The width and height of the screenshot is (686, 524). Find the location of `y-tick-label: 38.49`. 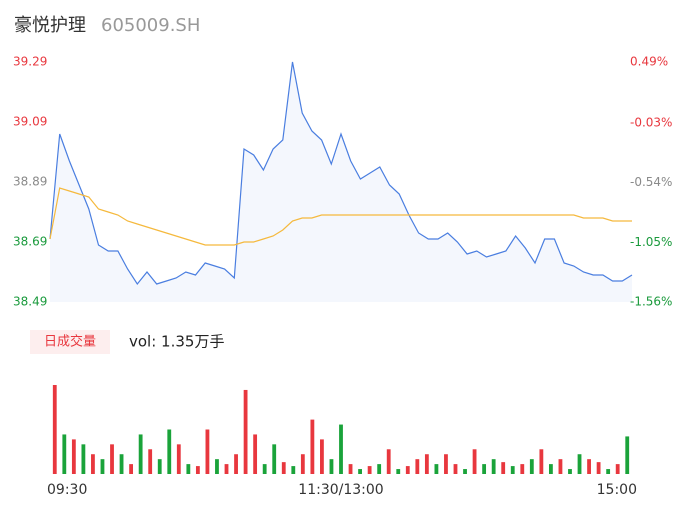

y-tick-label: 38.49 is located at coordinates (30, 302).